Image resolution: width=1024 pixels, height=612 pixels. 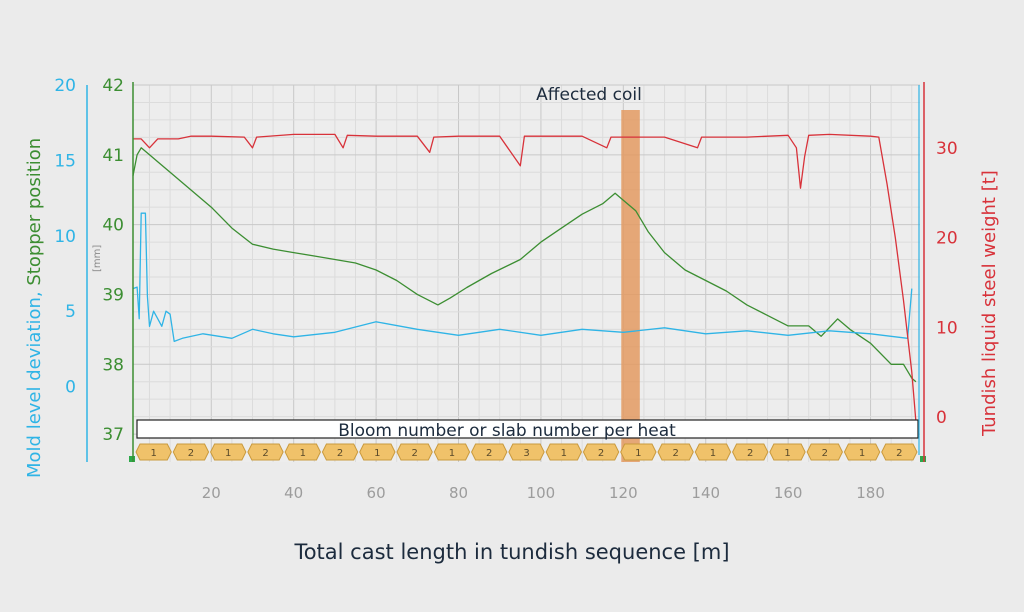 What do you see at coordinates (70, 312) in the screenshot?
I see `left-outer-tick-label: 5` at bounding box center [70, 312].